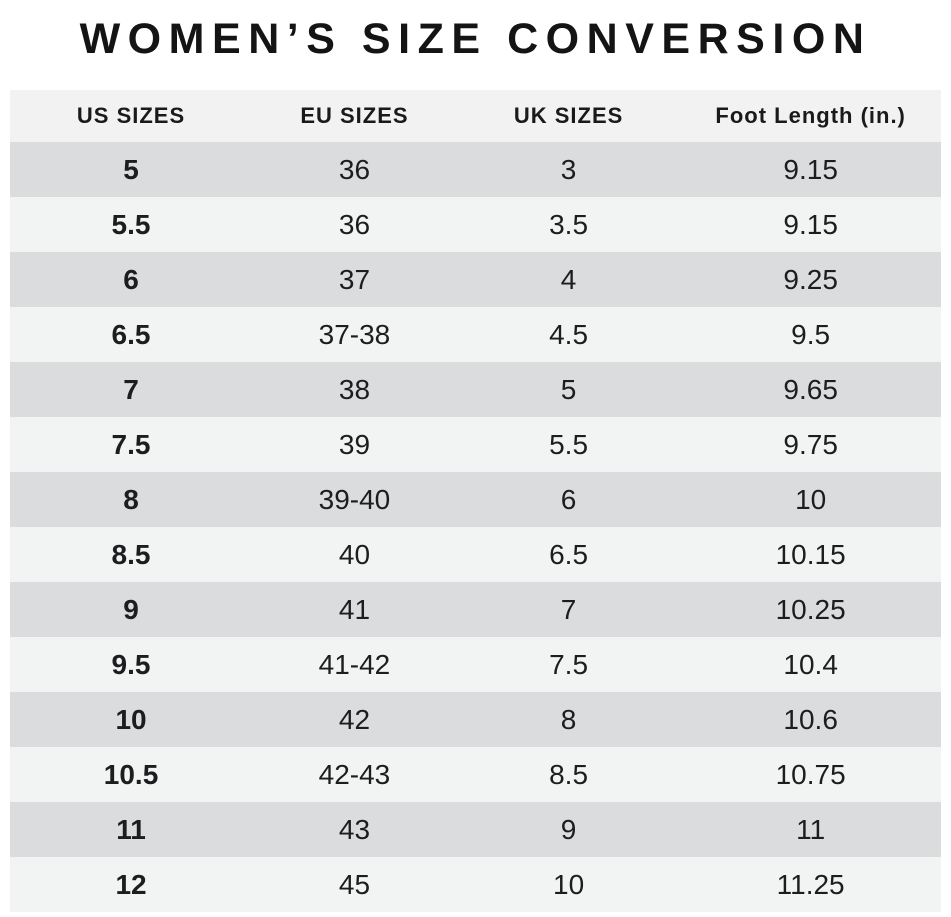  I want to click on cell-foot-length: 11.25, so click(810, 884).